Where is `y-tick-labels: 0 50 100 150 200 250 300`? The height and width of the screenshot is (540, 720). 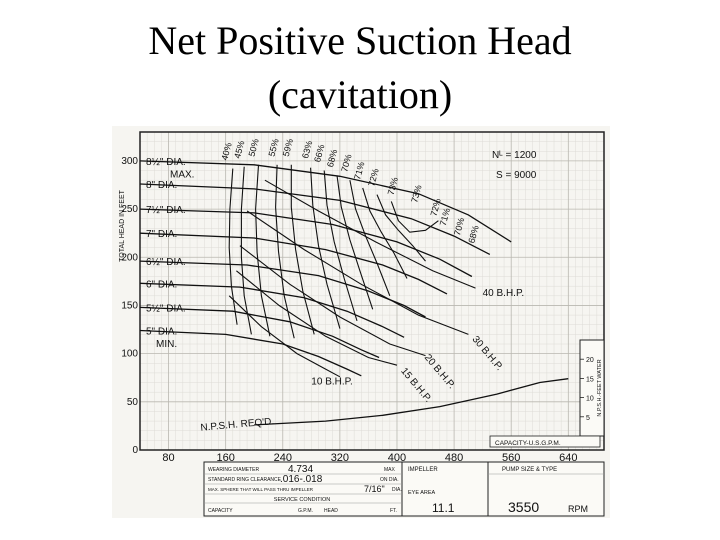 y-tick-labels: 0 50 100 150 200 250 300 is located at coordinates (129, 306).